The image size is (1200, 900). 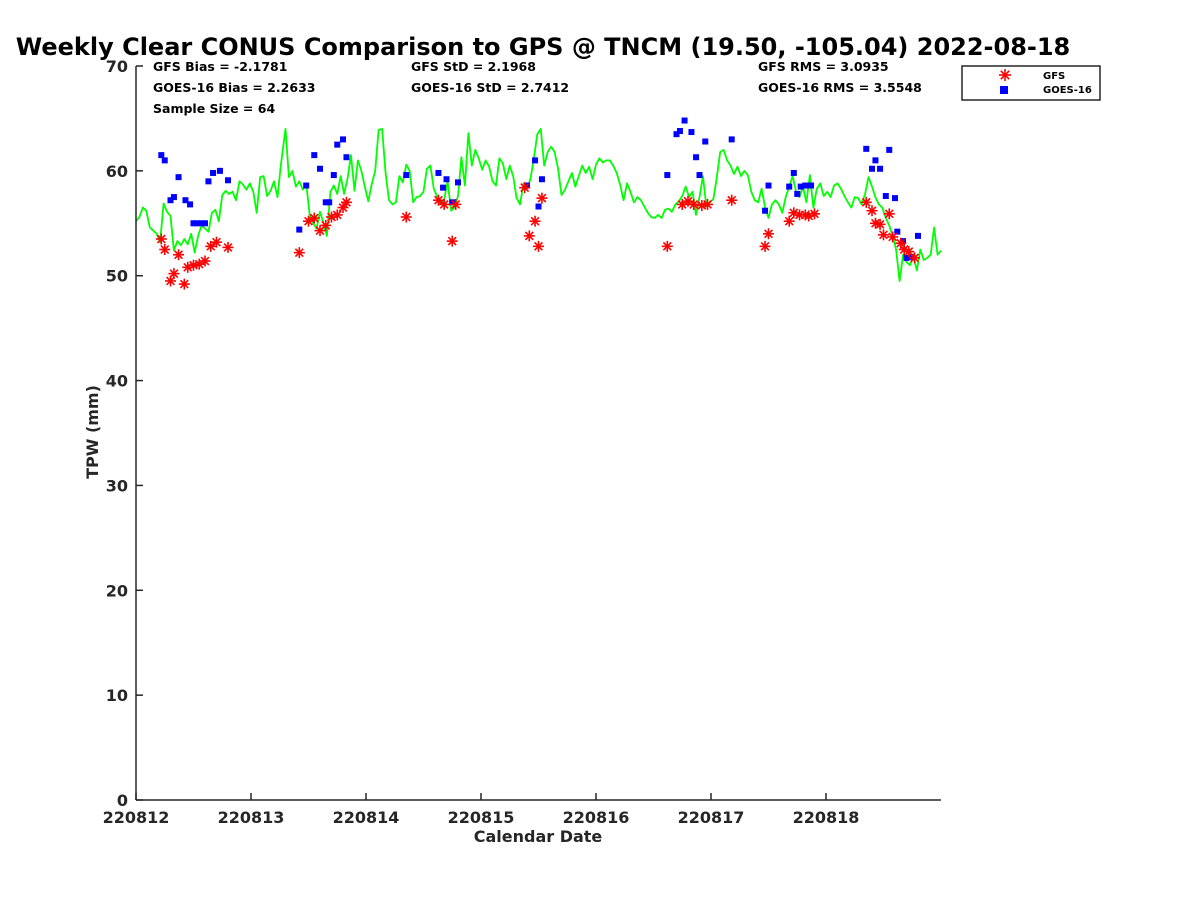 I want to click on gfs-bias-text: GFS Bias = -2.1781, so click(x=220, y=66).